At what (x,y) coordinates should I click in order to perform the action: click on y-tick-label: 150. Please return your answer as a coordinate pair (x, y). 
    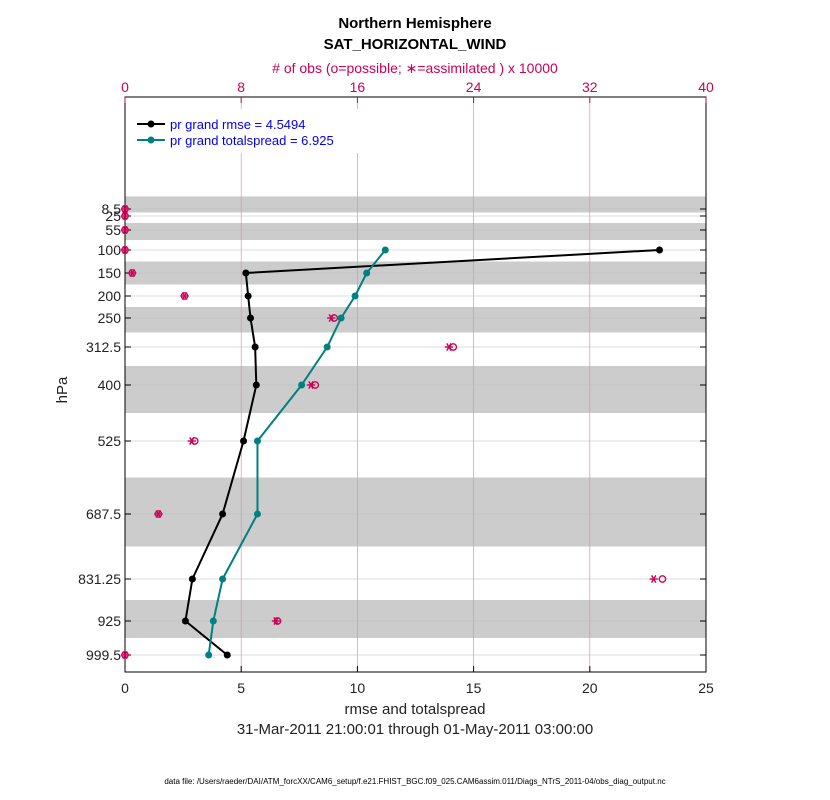
    Looking at the image, I should click on (110, 273).